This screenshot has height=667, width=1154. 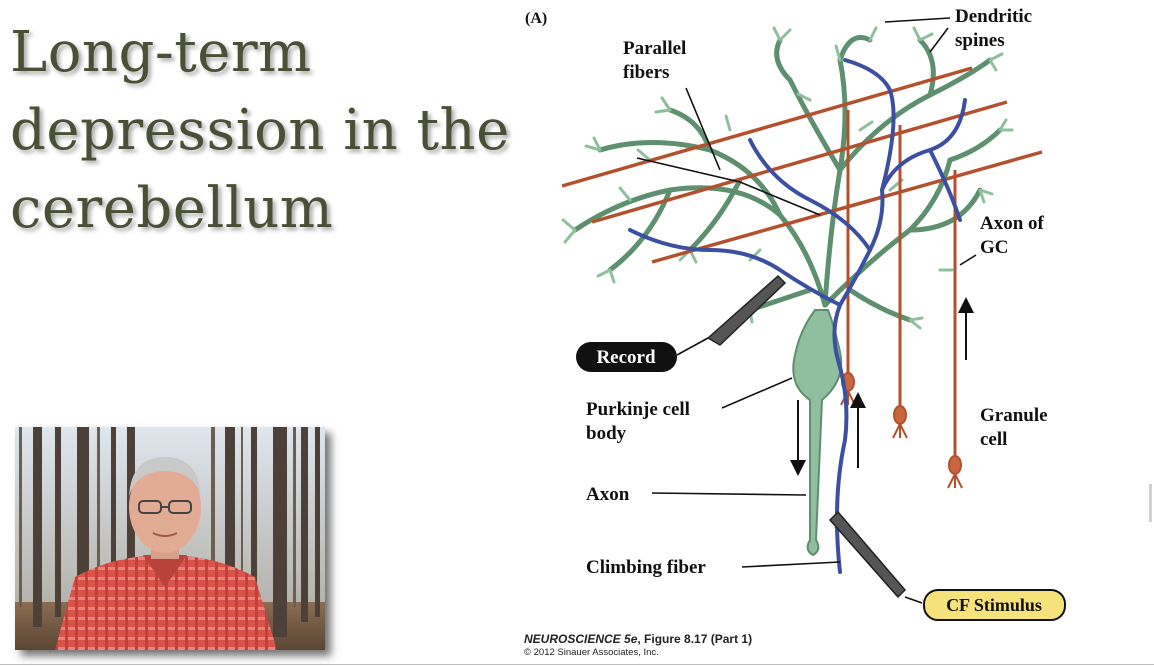 What do you see at coordinates (172, 208) in the screenshot?
I see `title-line-3: cerebellum` at bounding box center [172, 208].